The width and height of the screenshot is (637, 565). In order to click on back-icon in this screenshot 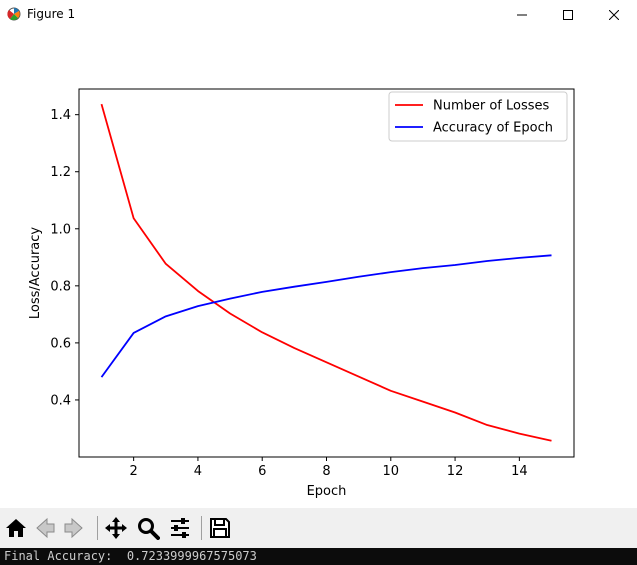, I will do `click(45, 528)`.